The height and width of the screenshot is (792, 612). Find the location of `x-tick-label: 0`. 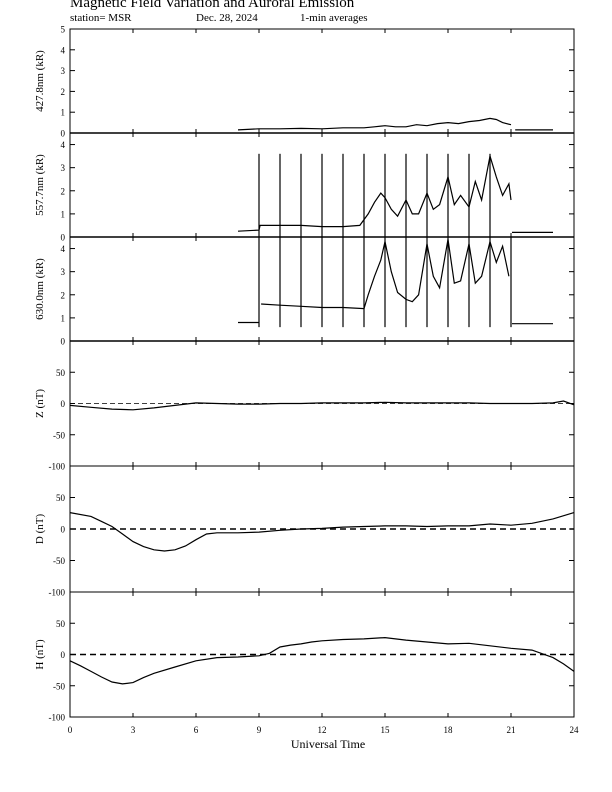

x-tick-label: 0 is located at coordinates (70, 730).